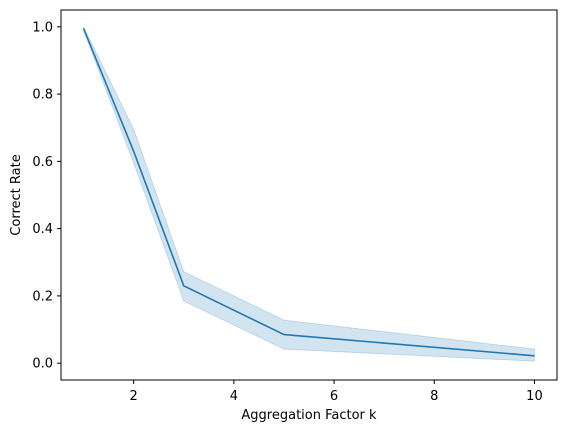 The image size is (567, 432). I want to click on y-tick-label: 0.0, so click(42, 364).